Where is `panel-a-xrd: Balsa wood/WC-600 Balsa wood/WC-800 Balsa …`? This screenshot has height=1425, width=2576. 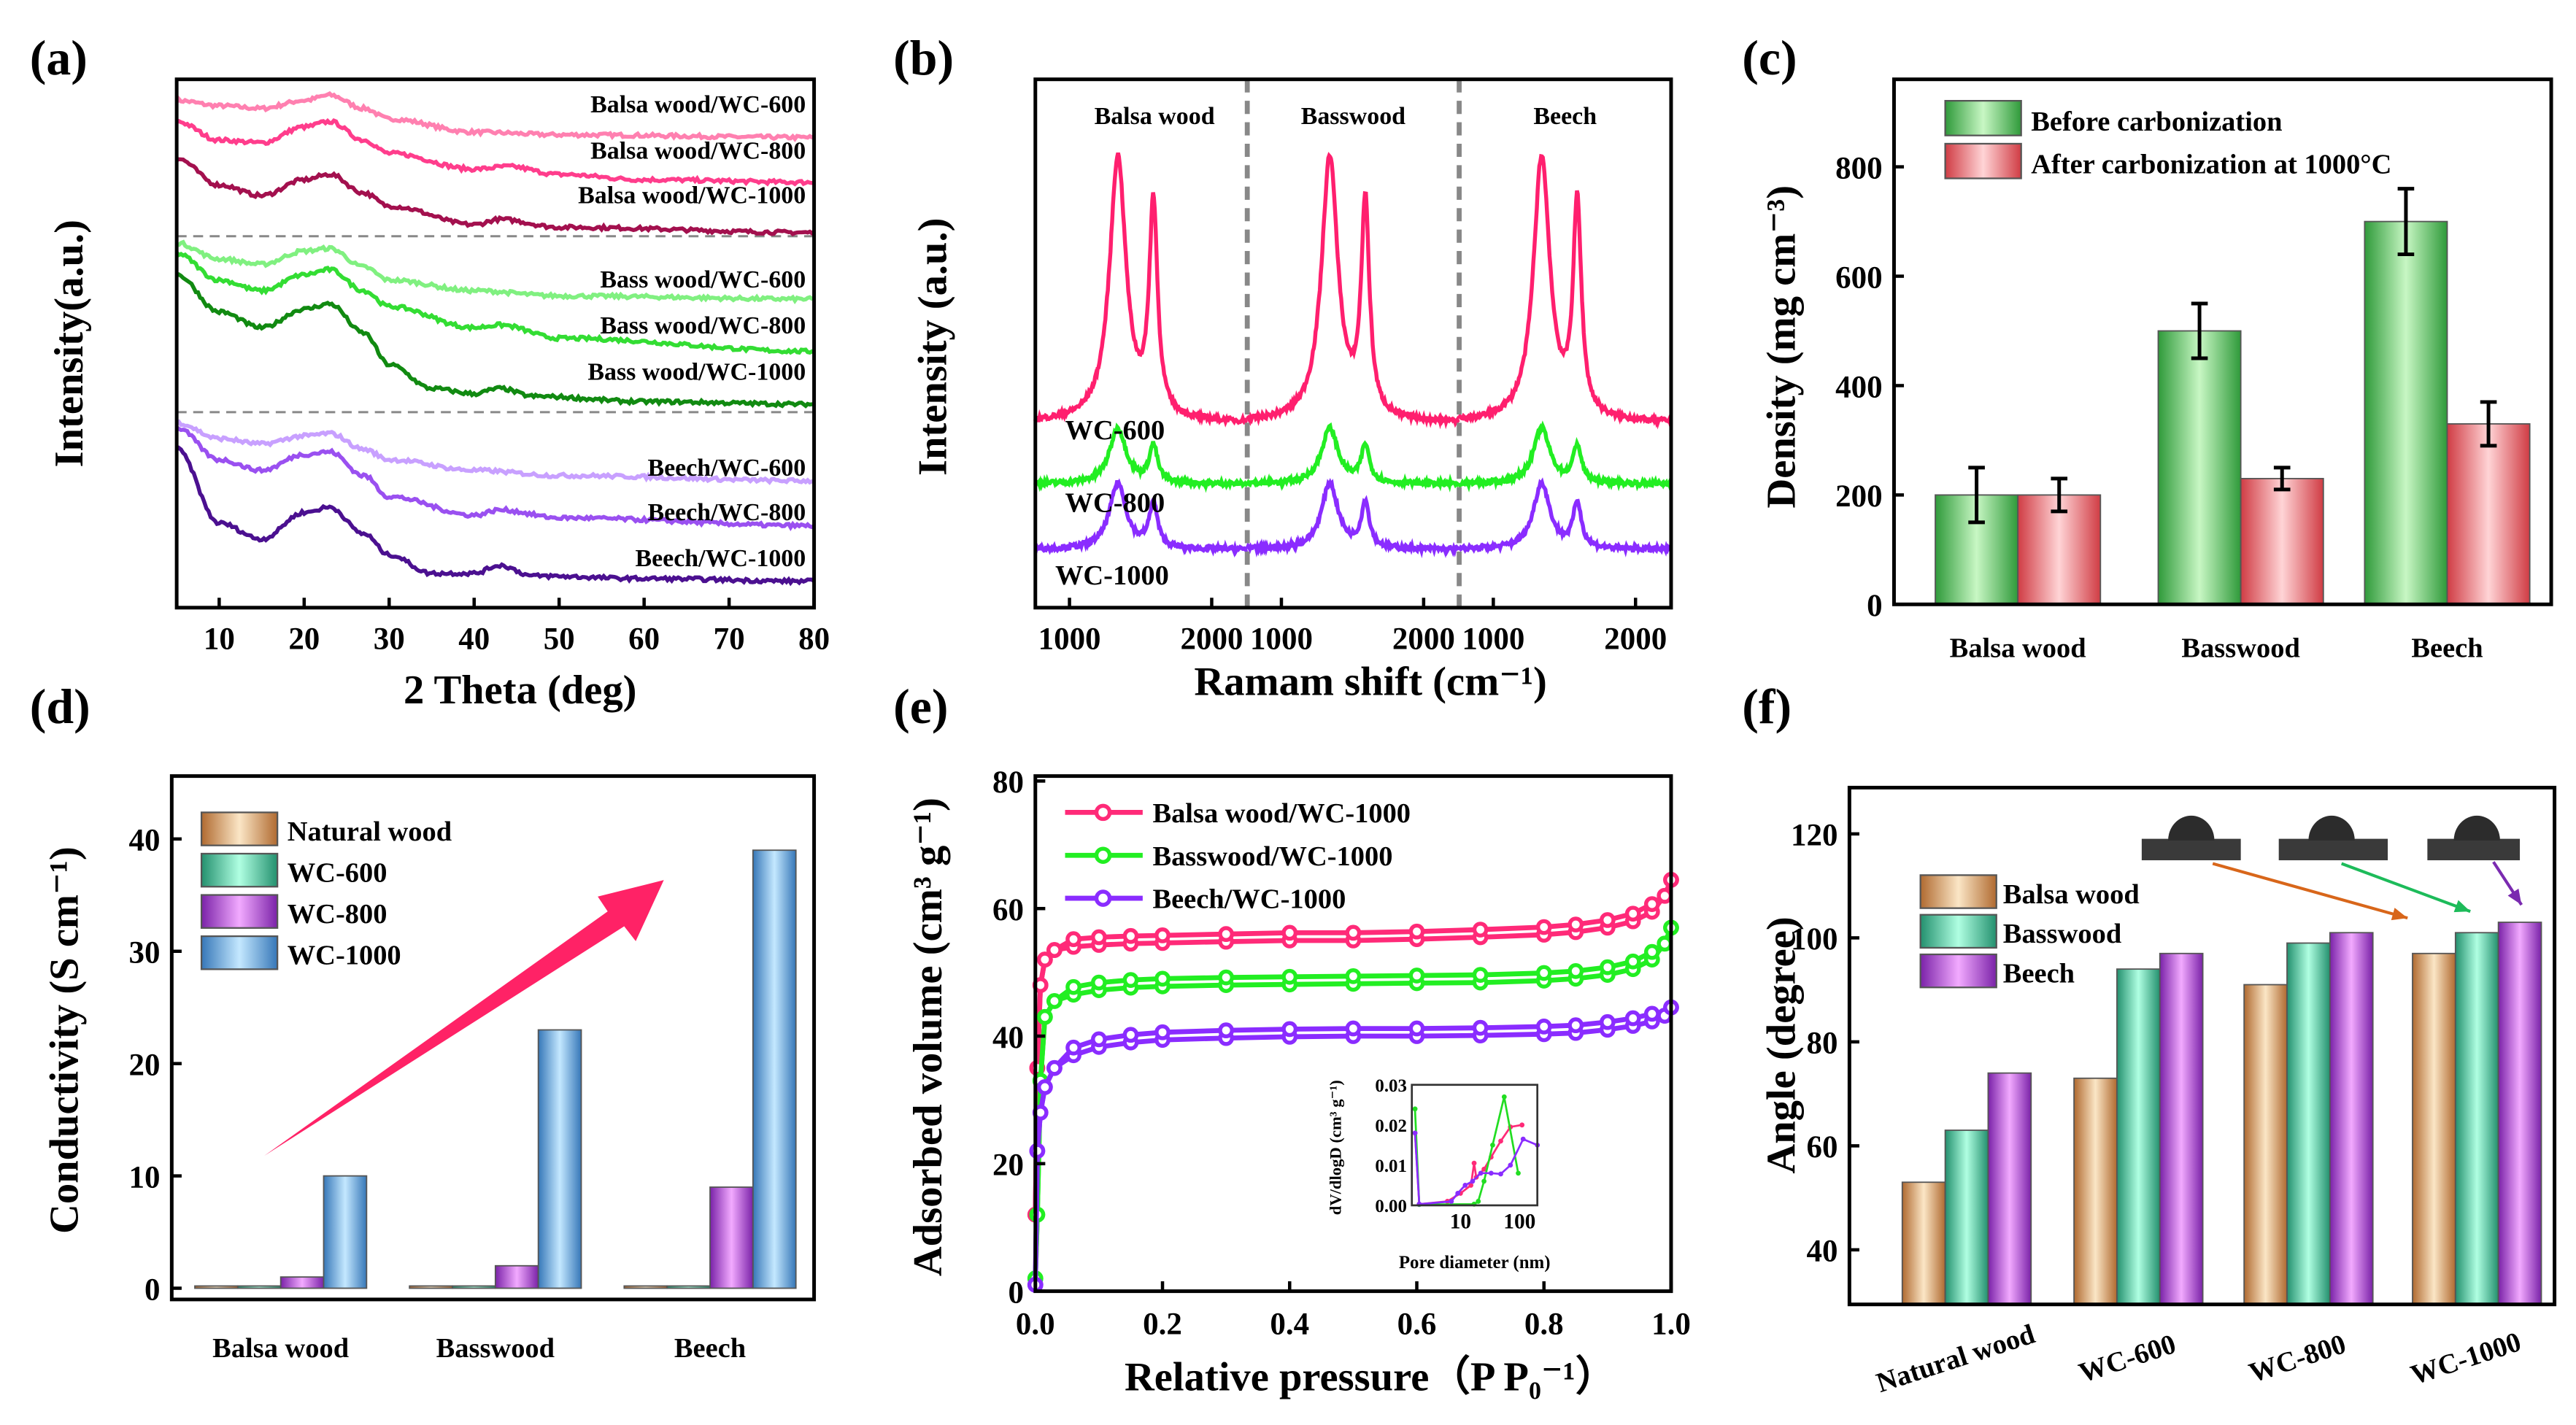 panel-a-xrd: Balsa wood/WC-600 Balsa wood/WC-800 Balsa … is located at coordinates (502, 366).